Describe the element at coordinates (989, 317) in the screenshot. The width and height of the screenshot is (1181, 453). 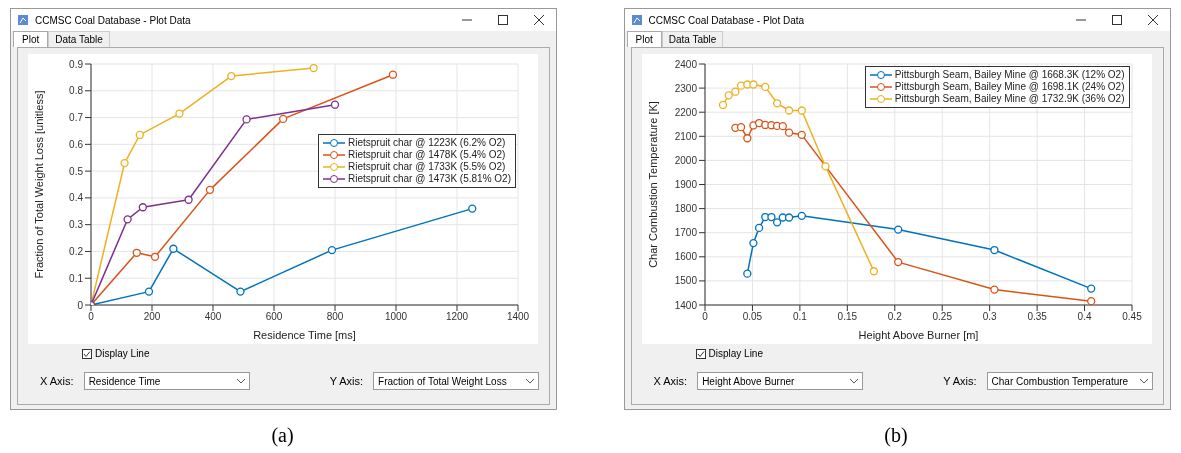
I see `x-tick-label: 0.3` at that location.